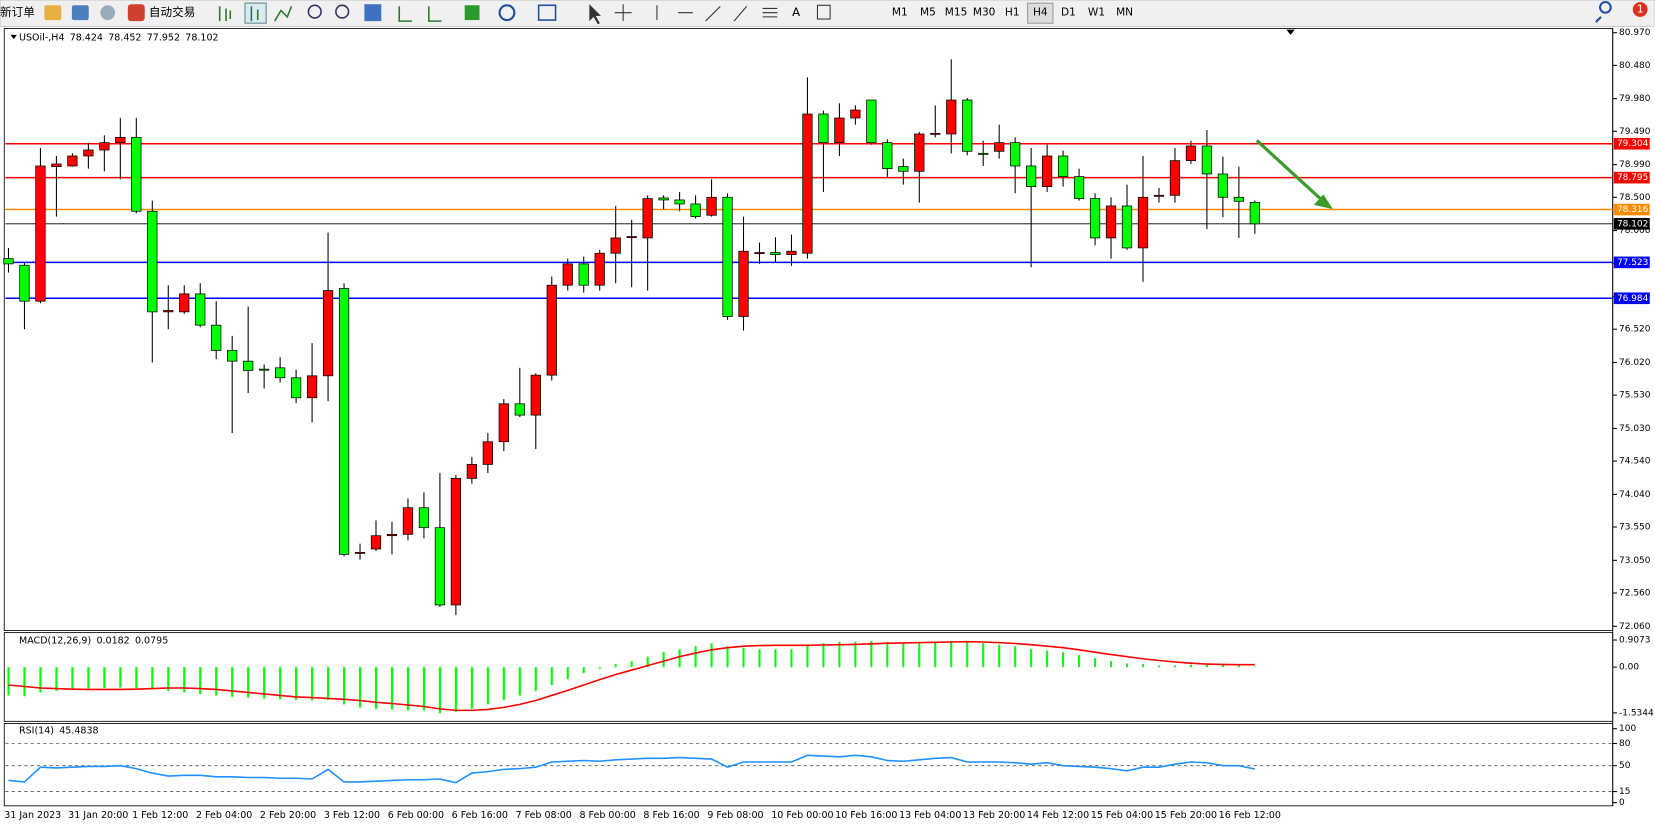 The image size is (1655, 828). What do you see at coordinates (608, 815) in the screenshot?
I see `x-tick-label: 8 Feb 00:00` at bounding box center [608, 815].